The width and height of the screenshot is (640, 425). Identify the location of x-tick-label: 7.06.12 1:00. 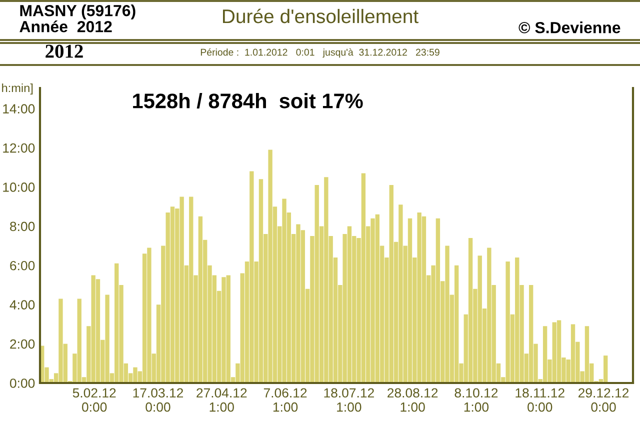
(285, 400).